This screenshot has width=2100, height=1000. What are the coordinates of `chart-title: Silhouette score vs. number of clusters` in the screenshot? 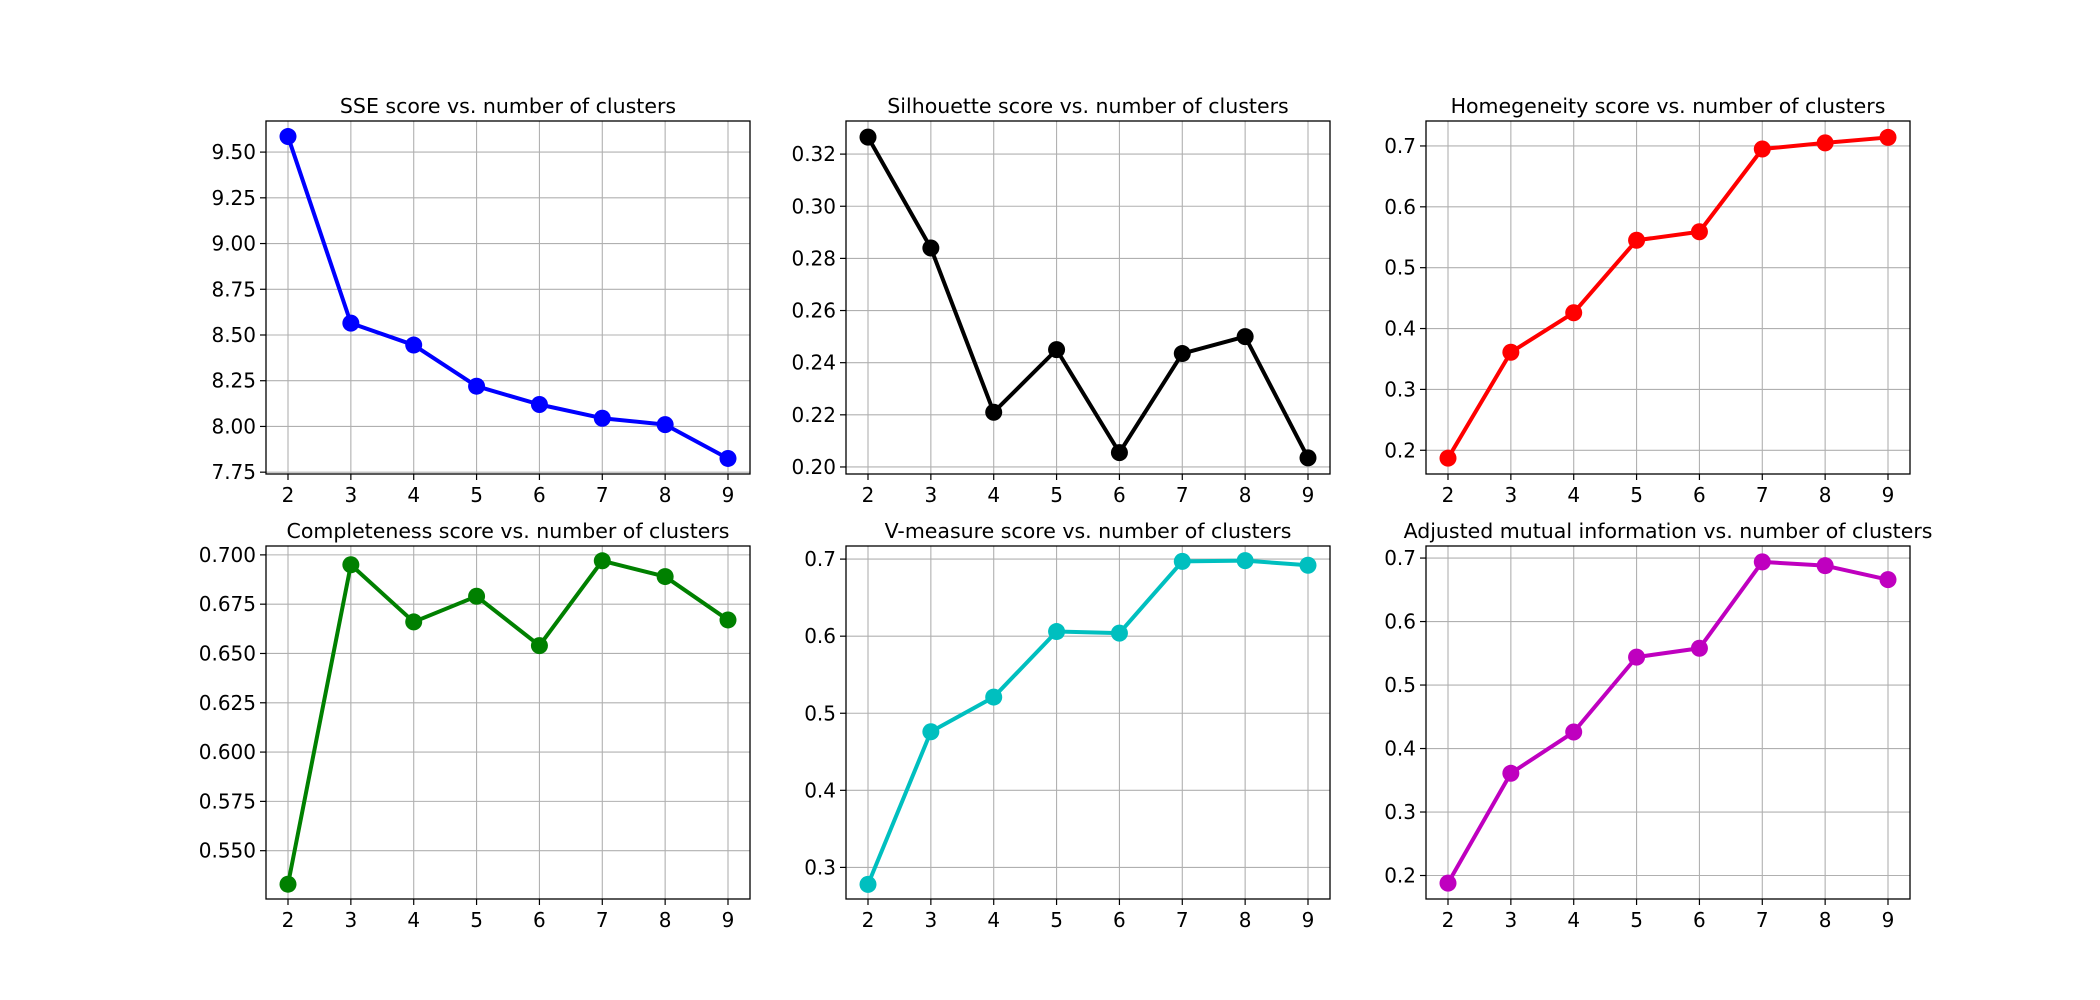 It's located at (1087, 106).